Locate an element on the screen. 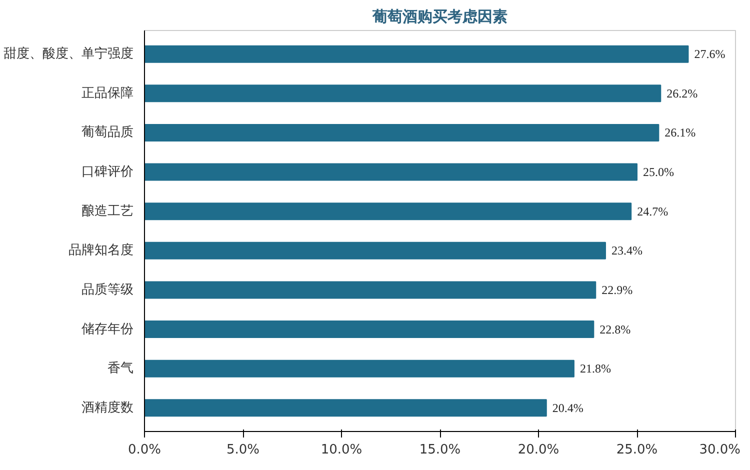 The image size is (750, 470). chart-title: 葡萄酒购买考虑因素 is located at coordinates (440, 17).